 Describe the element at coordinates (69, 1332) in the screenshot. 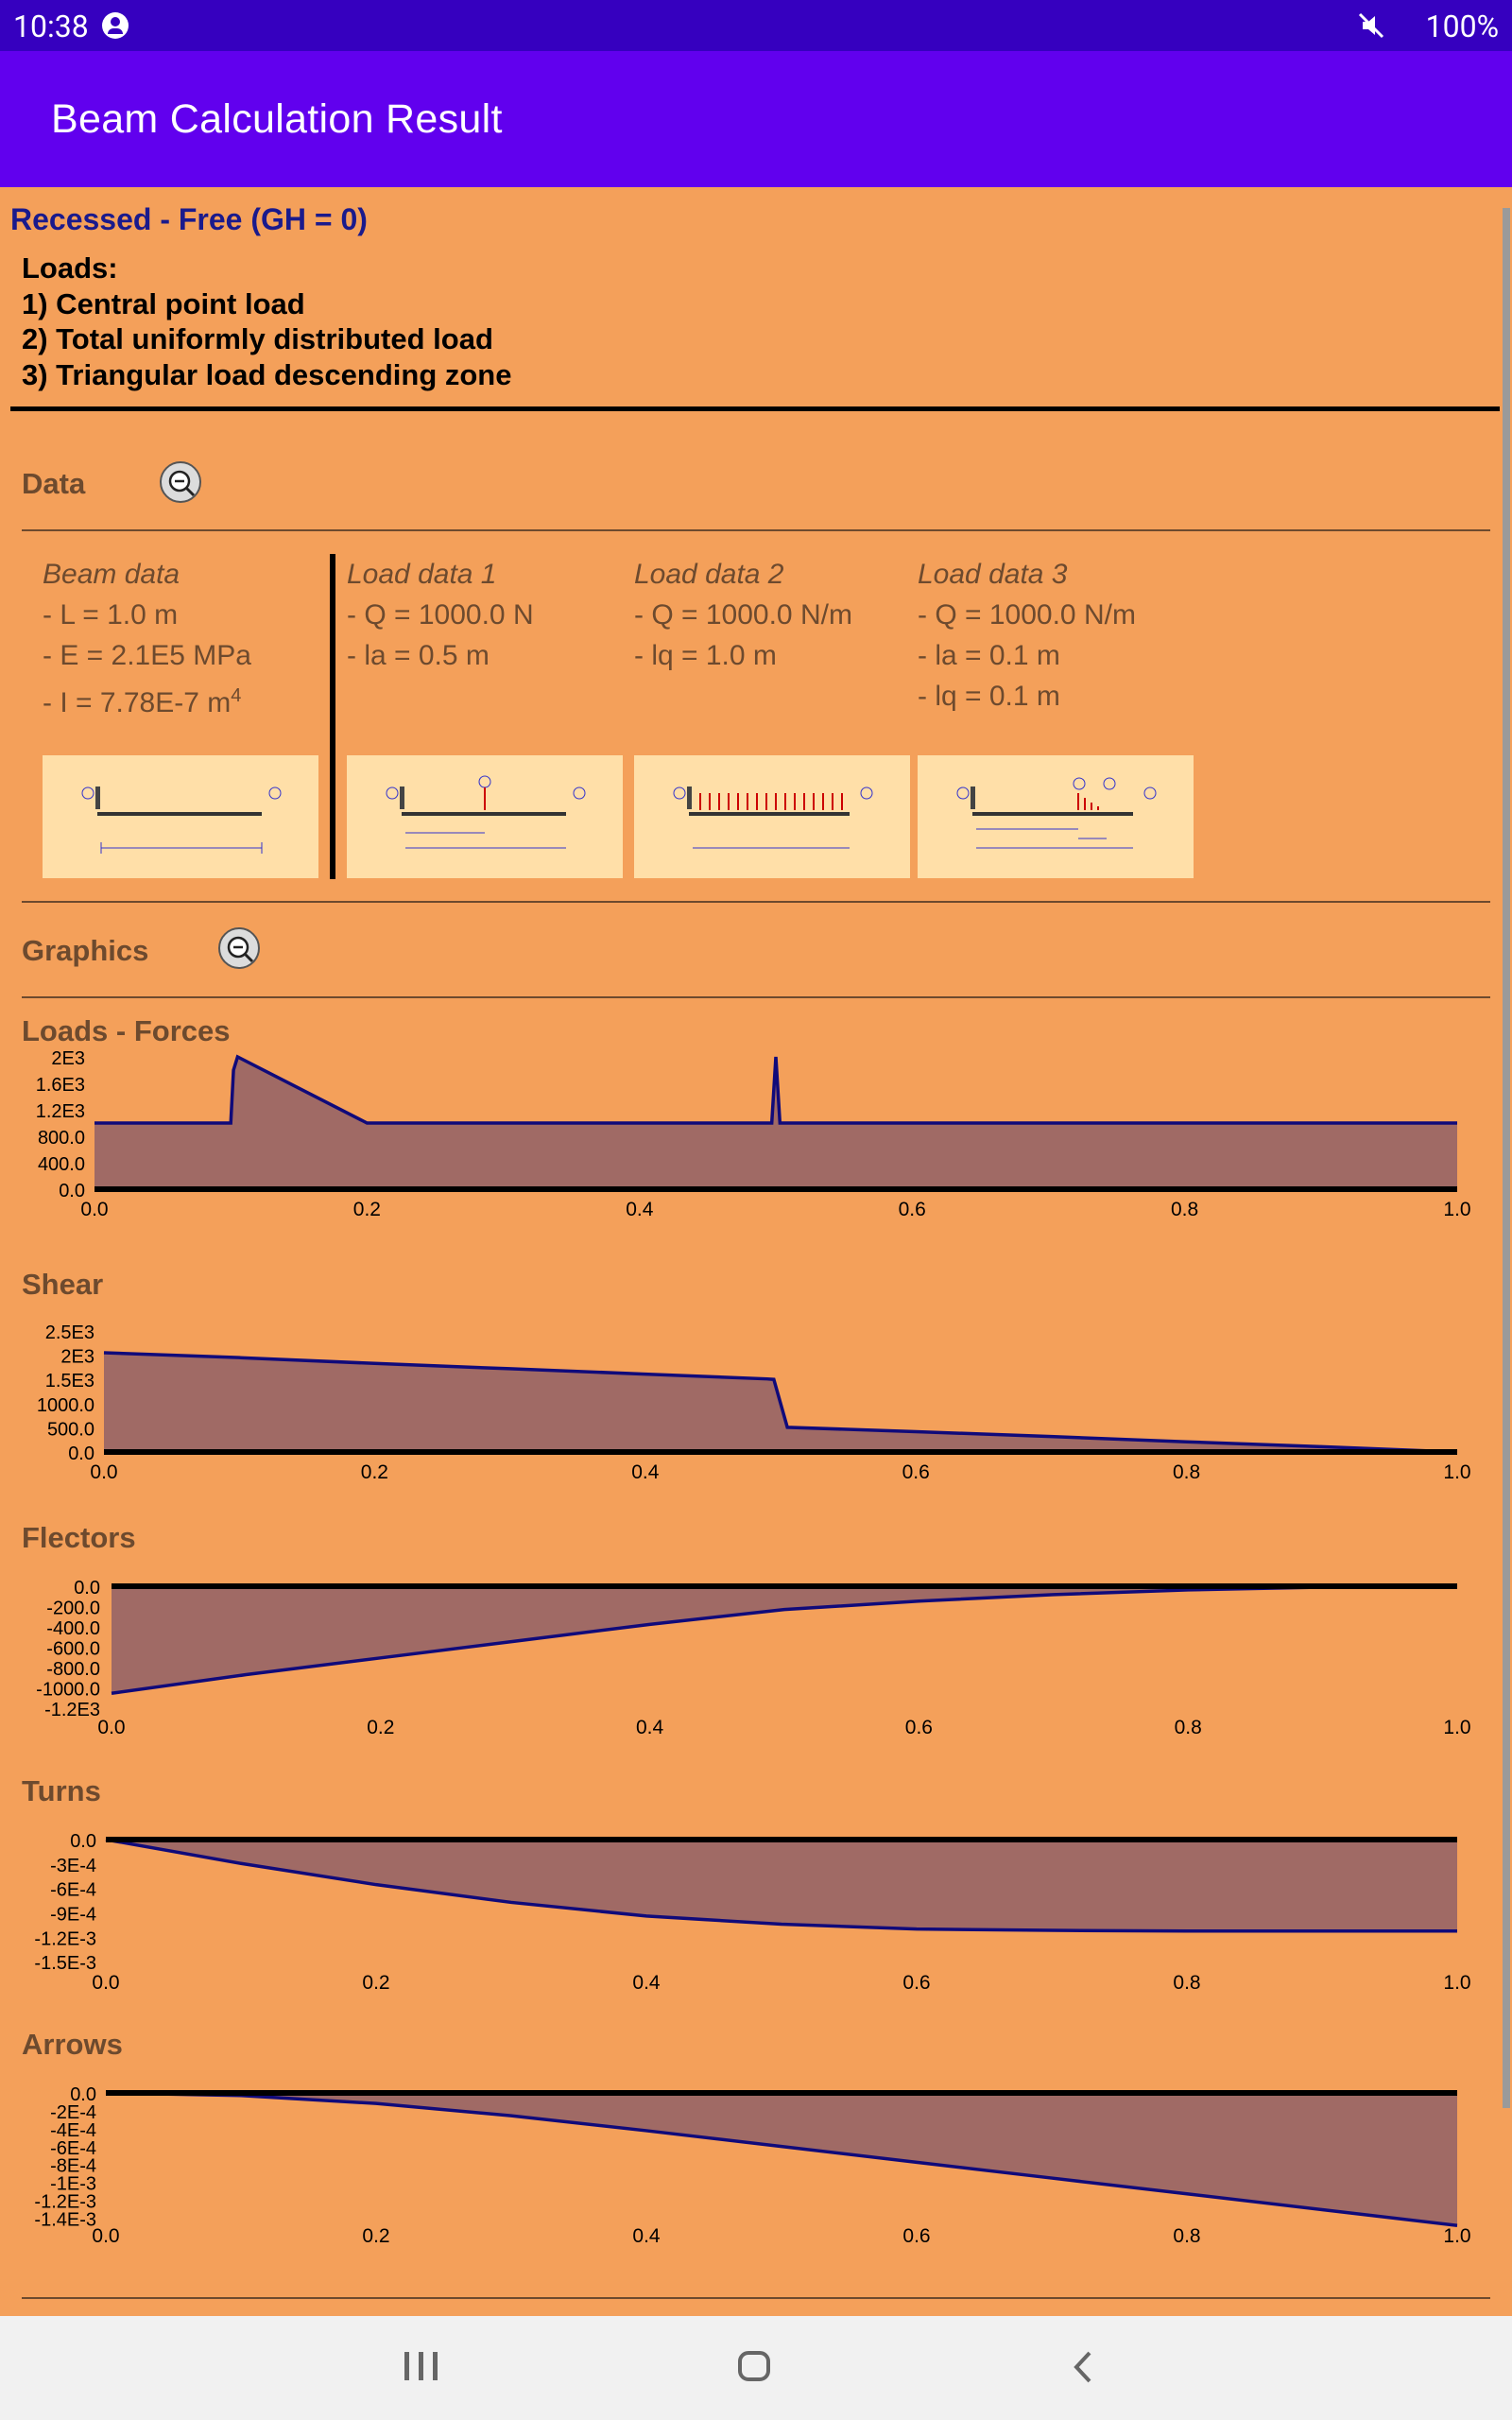

I see `y-tick-label: 2.5E3` at that location.